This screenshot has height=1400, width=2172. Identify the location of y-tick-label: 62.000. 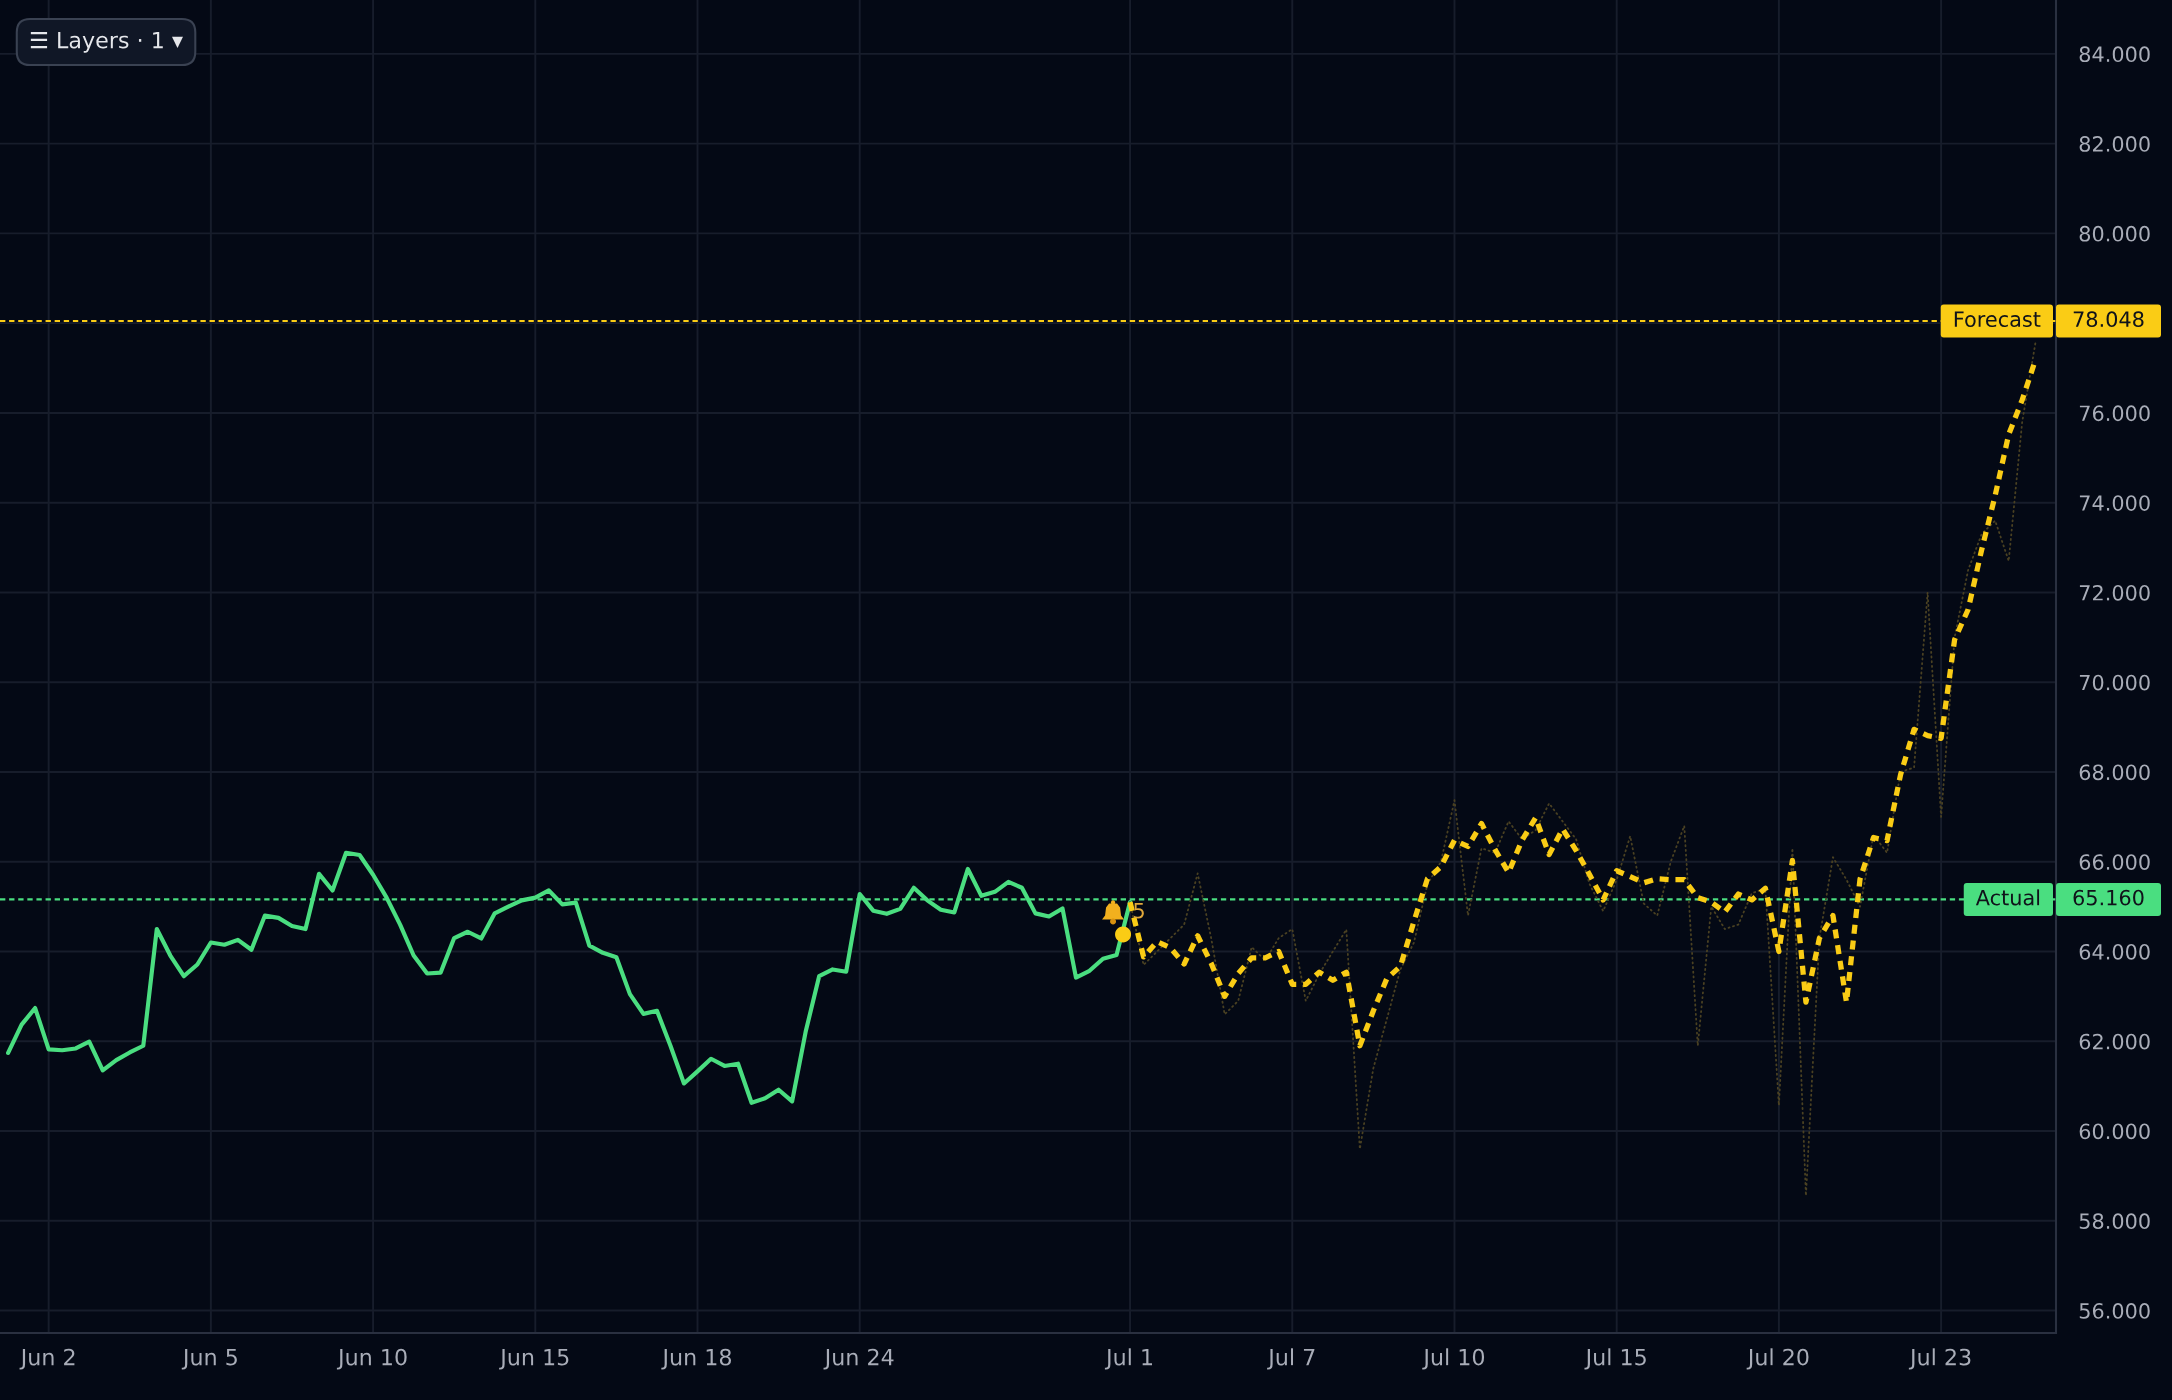
(2114, 1041).